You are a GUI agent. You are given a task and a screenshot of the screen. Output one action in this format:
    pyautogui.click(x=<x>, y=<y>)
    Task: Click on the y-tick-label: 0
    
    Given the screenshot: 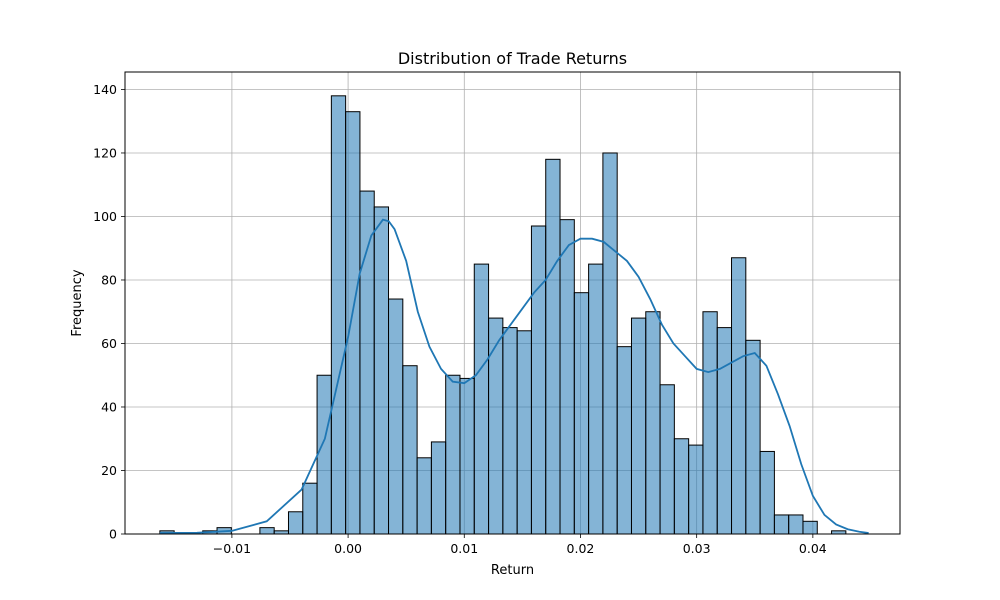 What is the action you would take?
    pyautogui.click(x=113, y=534)
    